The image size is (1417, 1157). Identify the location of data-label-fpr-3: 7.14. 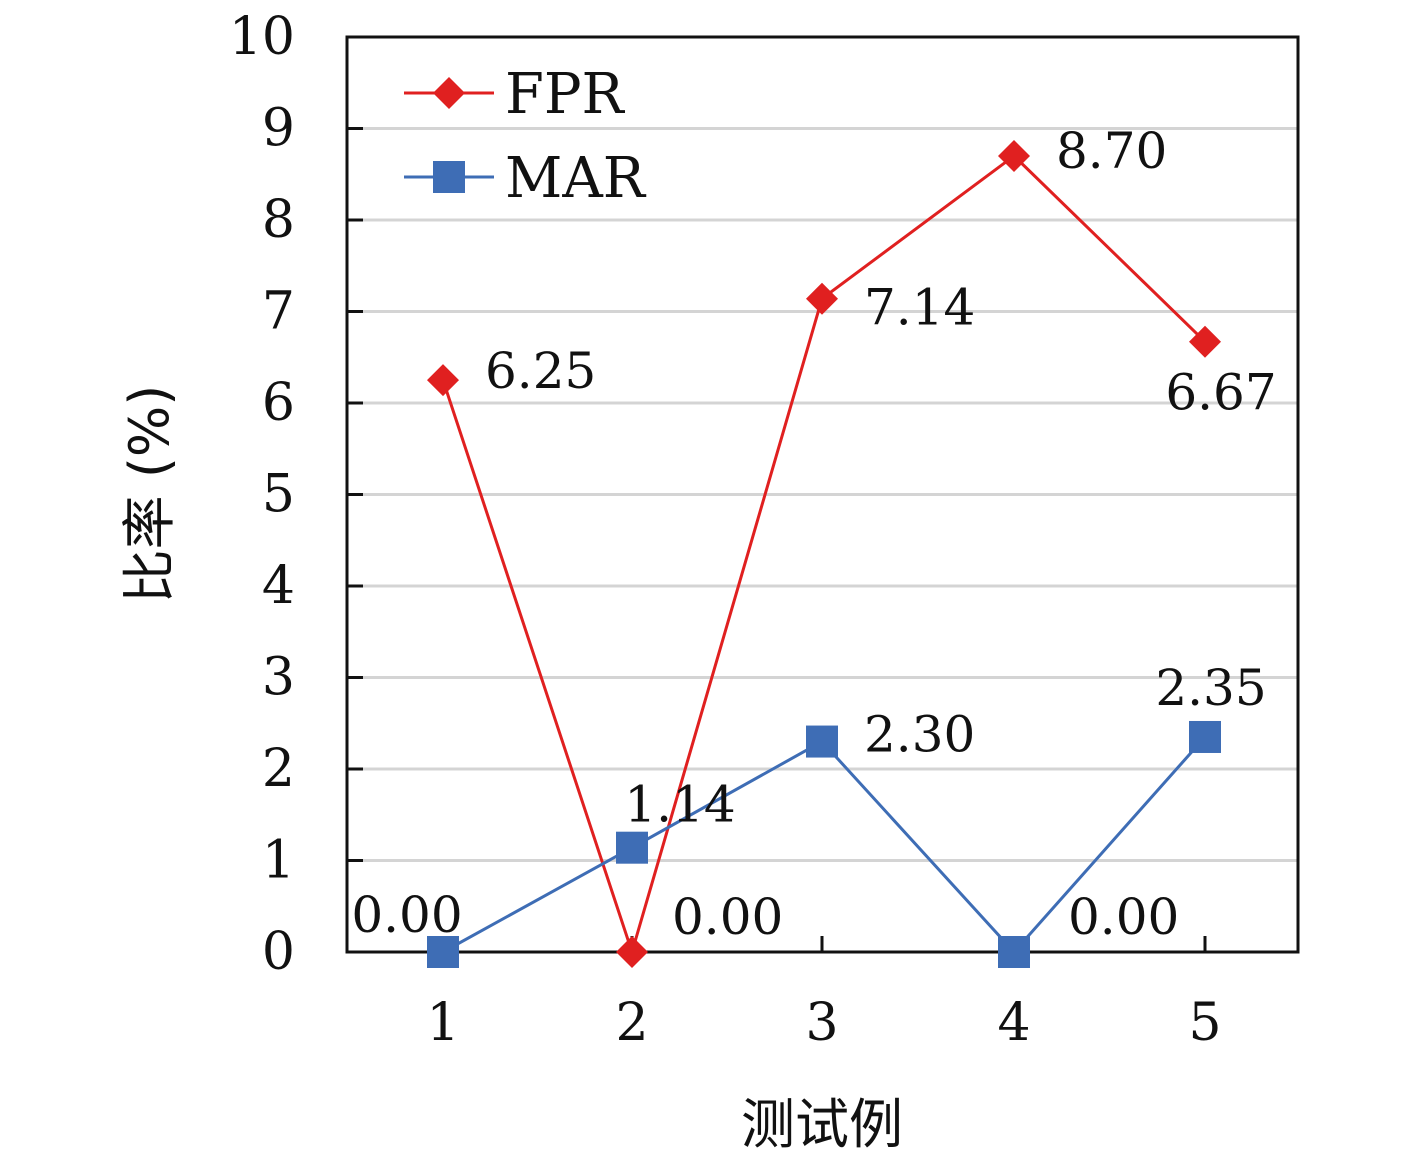
(919, 308).